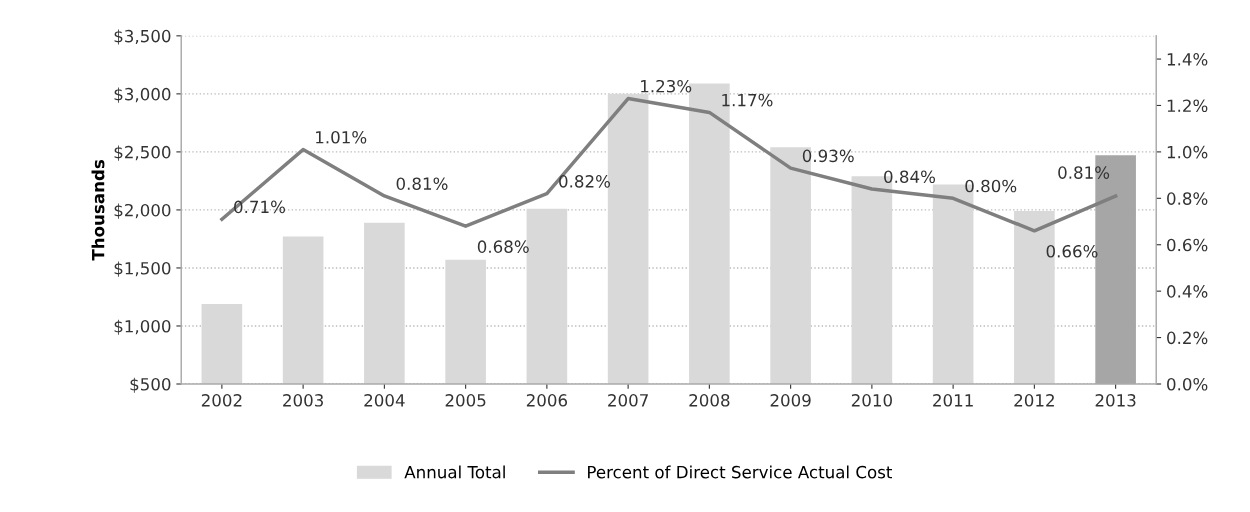  What do you see at coordinates (1187, 245) in the screenshot?
I see `y2-tick-label: 0.6%` at bounding box center [1187, 245].